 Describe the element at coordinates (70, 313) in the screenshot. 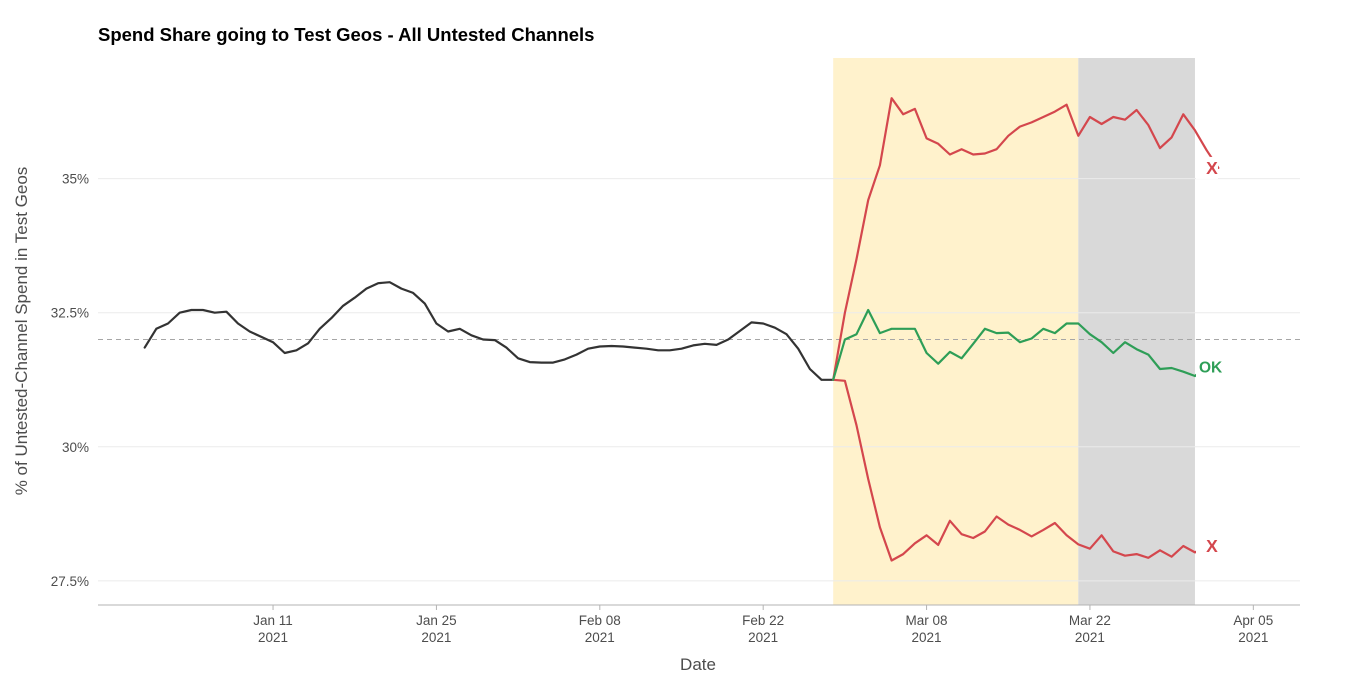

I see `y-tick-label: 32.5%` at that location.